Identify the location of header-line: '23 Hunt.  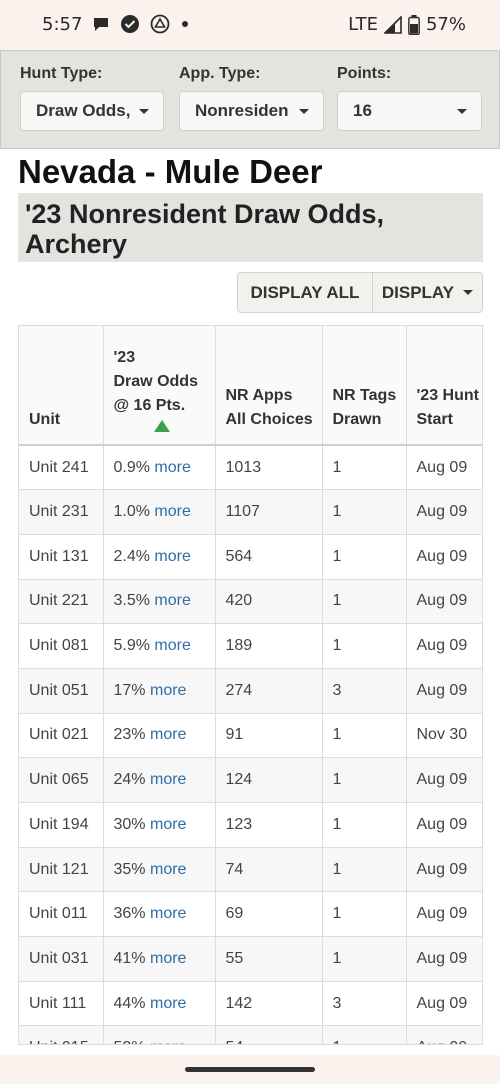
(447, 395).